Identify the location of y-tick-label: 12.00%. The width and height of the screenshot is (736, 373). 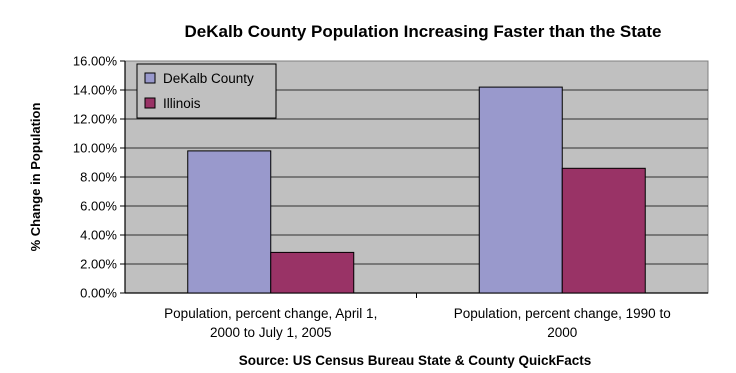
(95, 119).